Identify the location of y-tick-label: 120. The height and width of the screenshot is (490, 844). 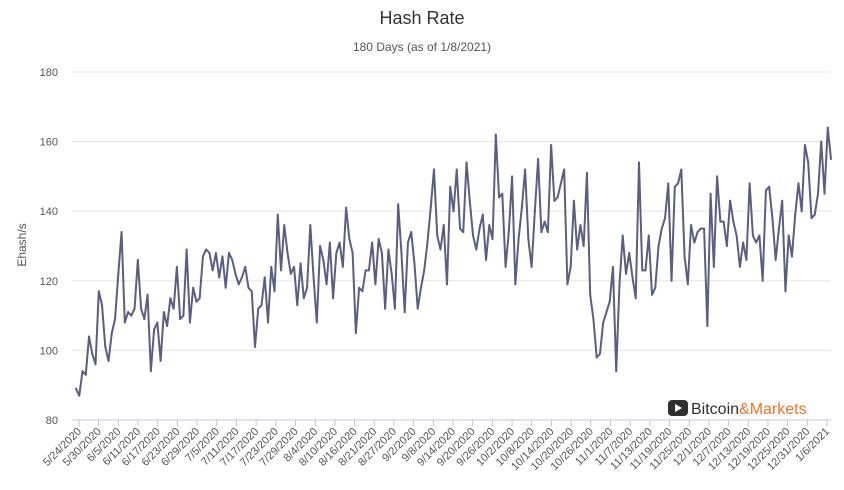
(49, 282).